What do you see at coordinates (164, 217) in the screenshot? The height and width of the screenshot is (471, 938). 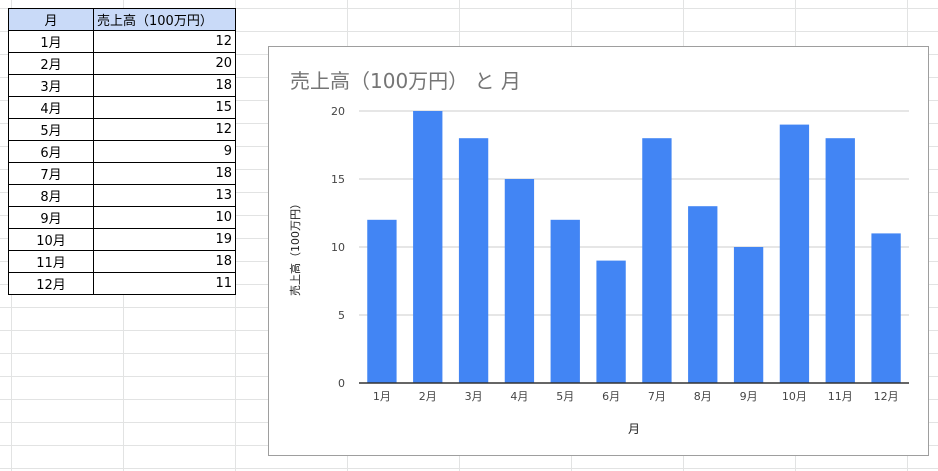 I see `sales-cell: 10` at bounding box center [164, 217].